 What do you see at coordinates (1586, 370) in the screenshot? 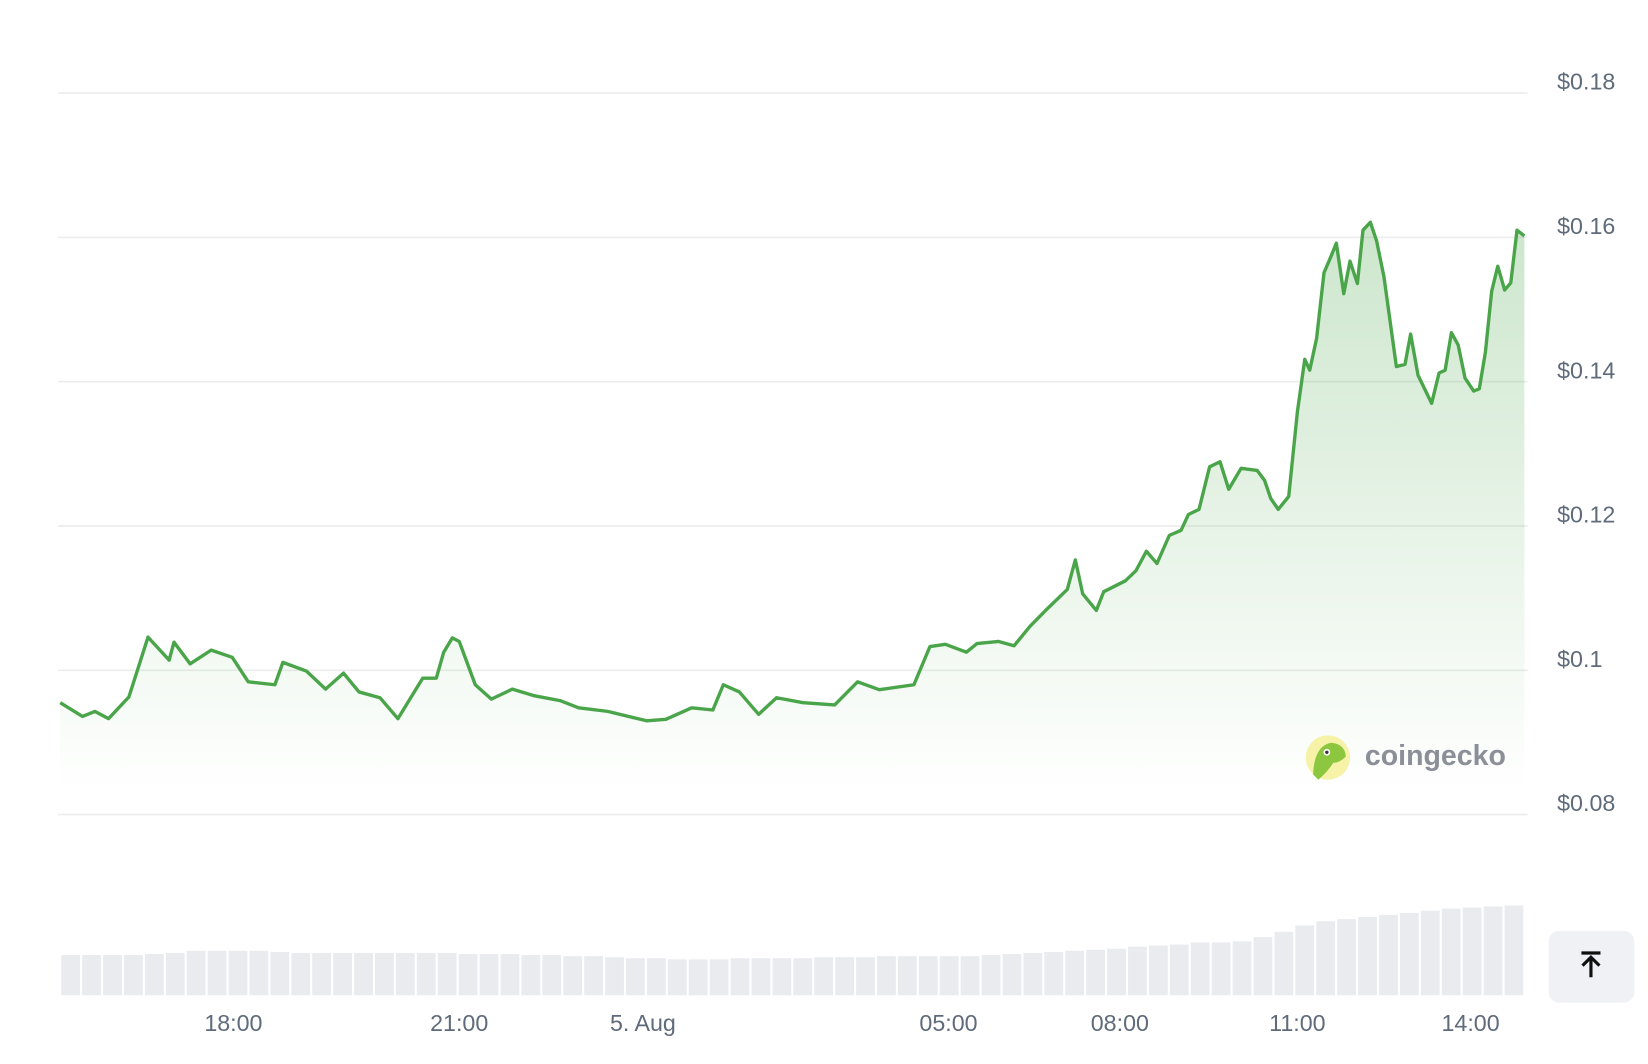
I see `y-tick-label: $0.14` at bounding box center [1586, 370].